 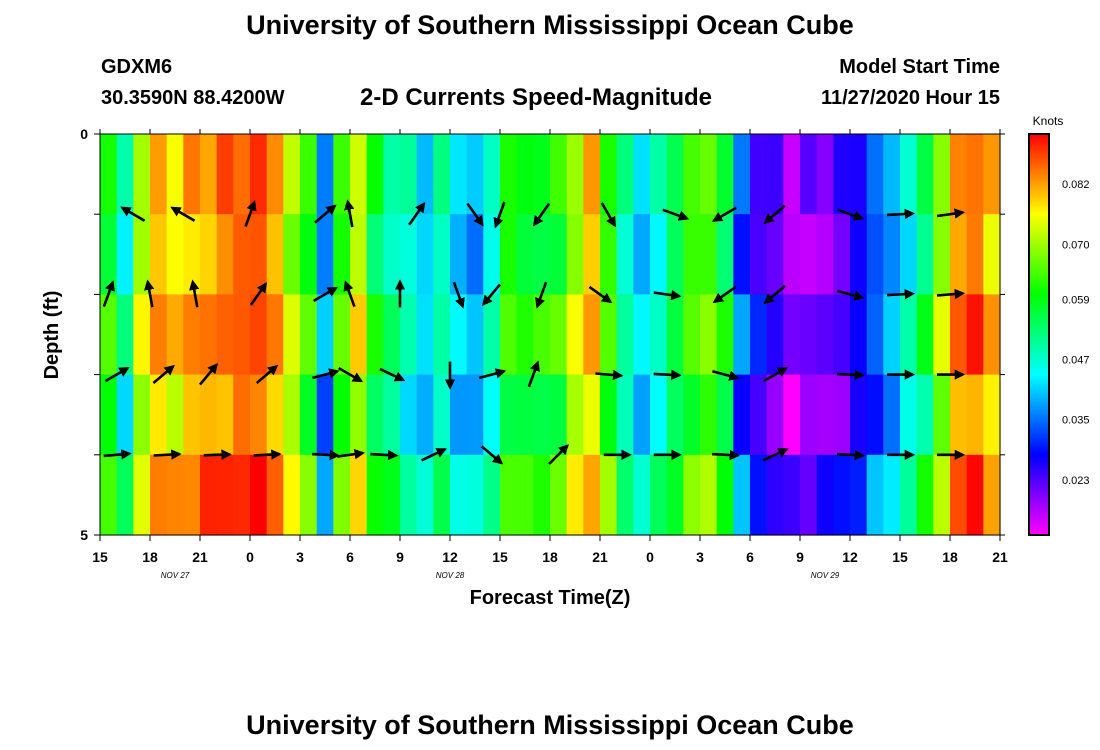 I want to click on x-tick-label: 18, so click(x=950, y=557).